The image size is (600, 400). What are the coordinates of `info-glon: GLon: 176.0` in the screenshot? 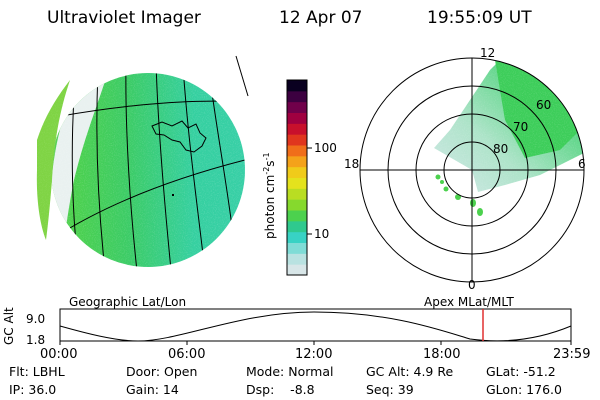 It's located at (524, 389).